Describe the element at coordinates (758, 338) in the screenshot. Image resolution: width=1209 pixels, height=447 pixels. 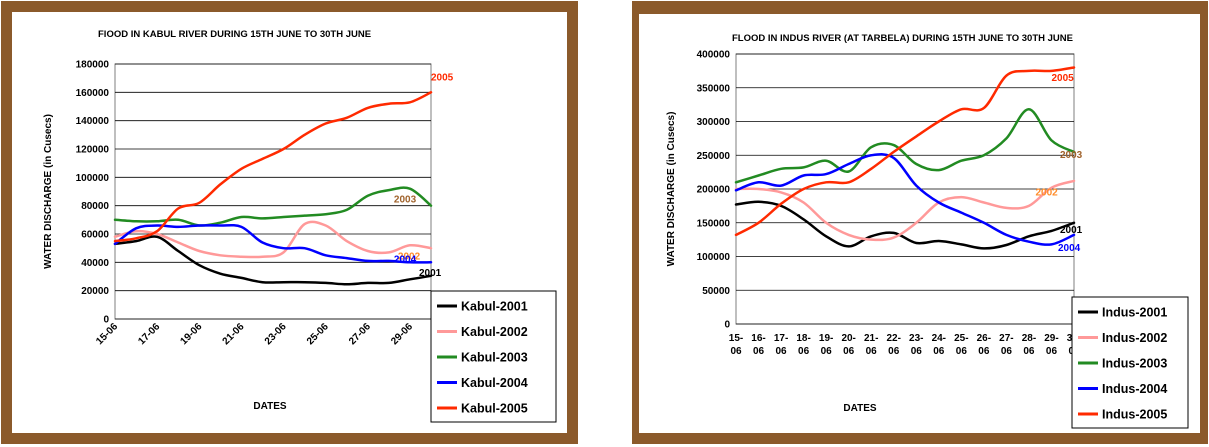
I see `indus-x-tick-line: 16-` at that location.